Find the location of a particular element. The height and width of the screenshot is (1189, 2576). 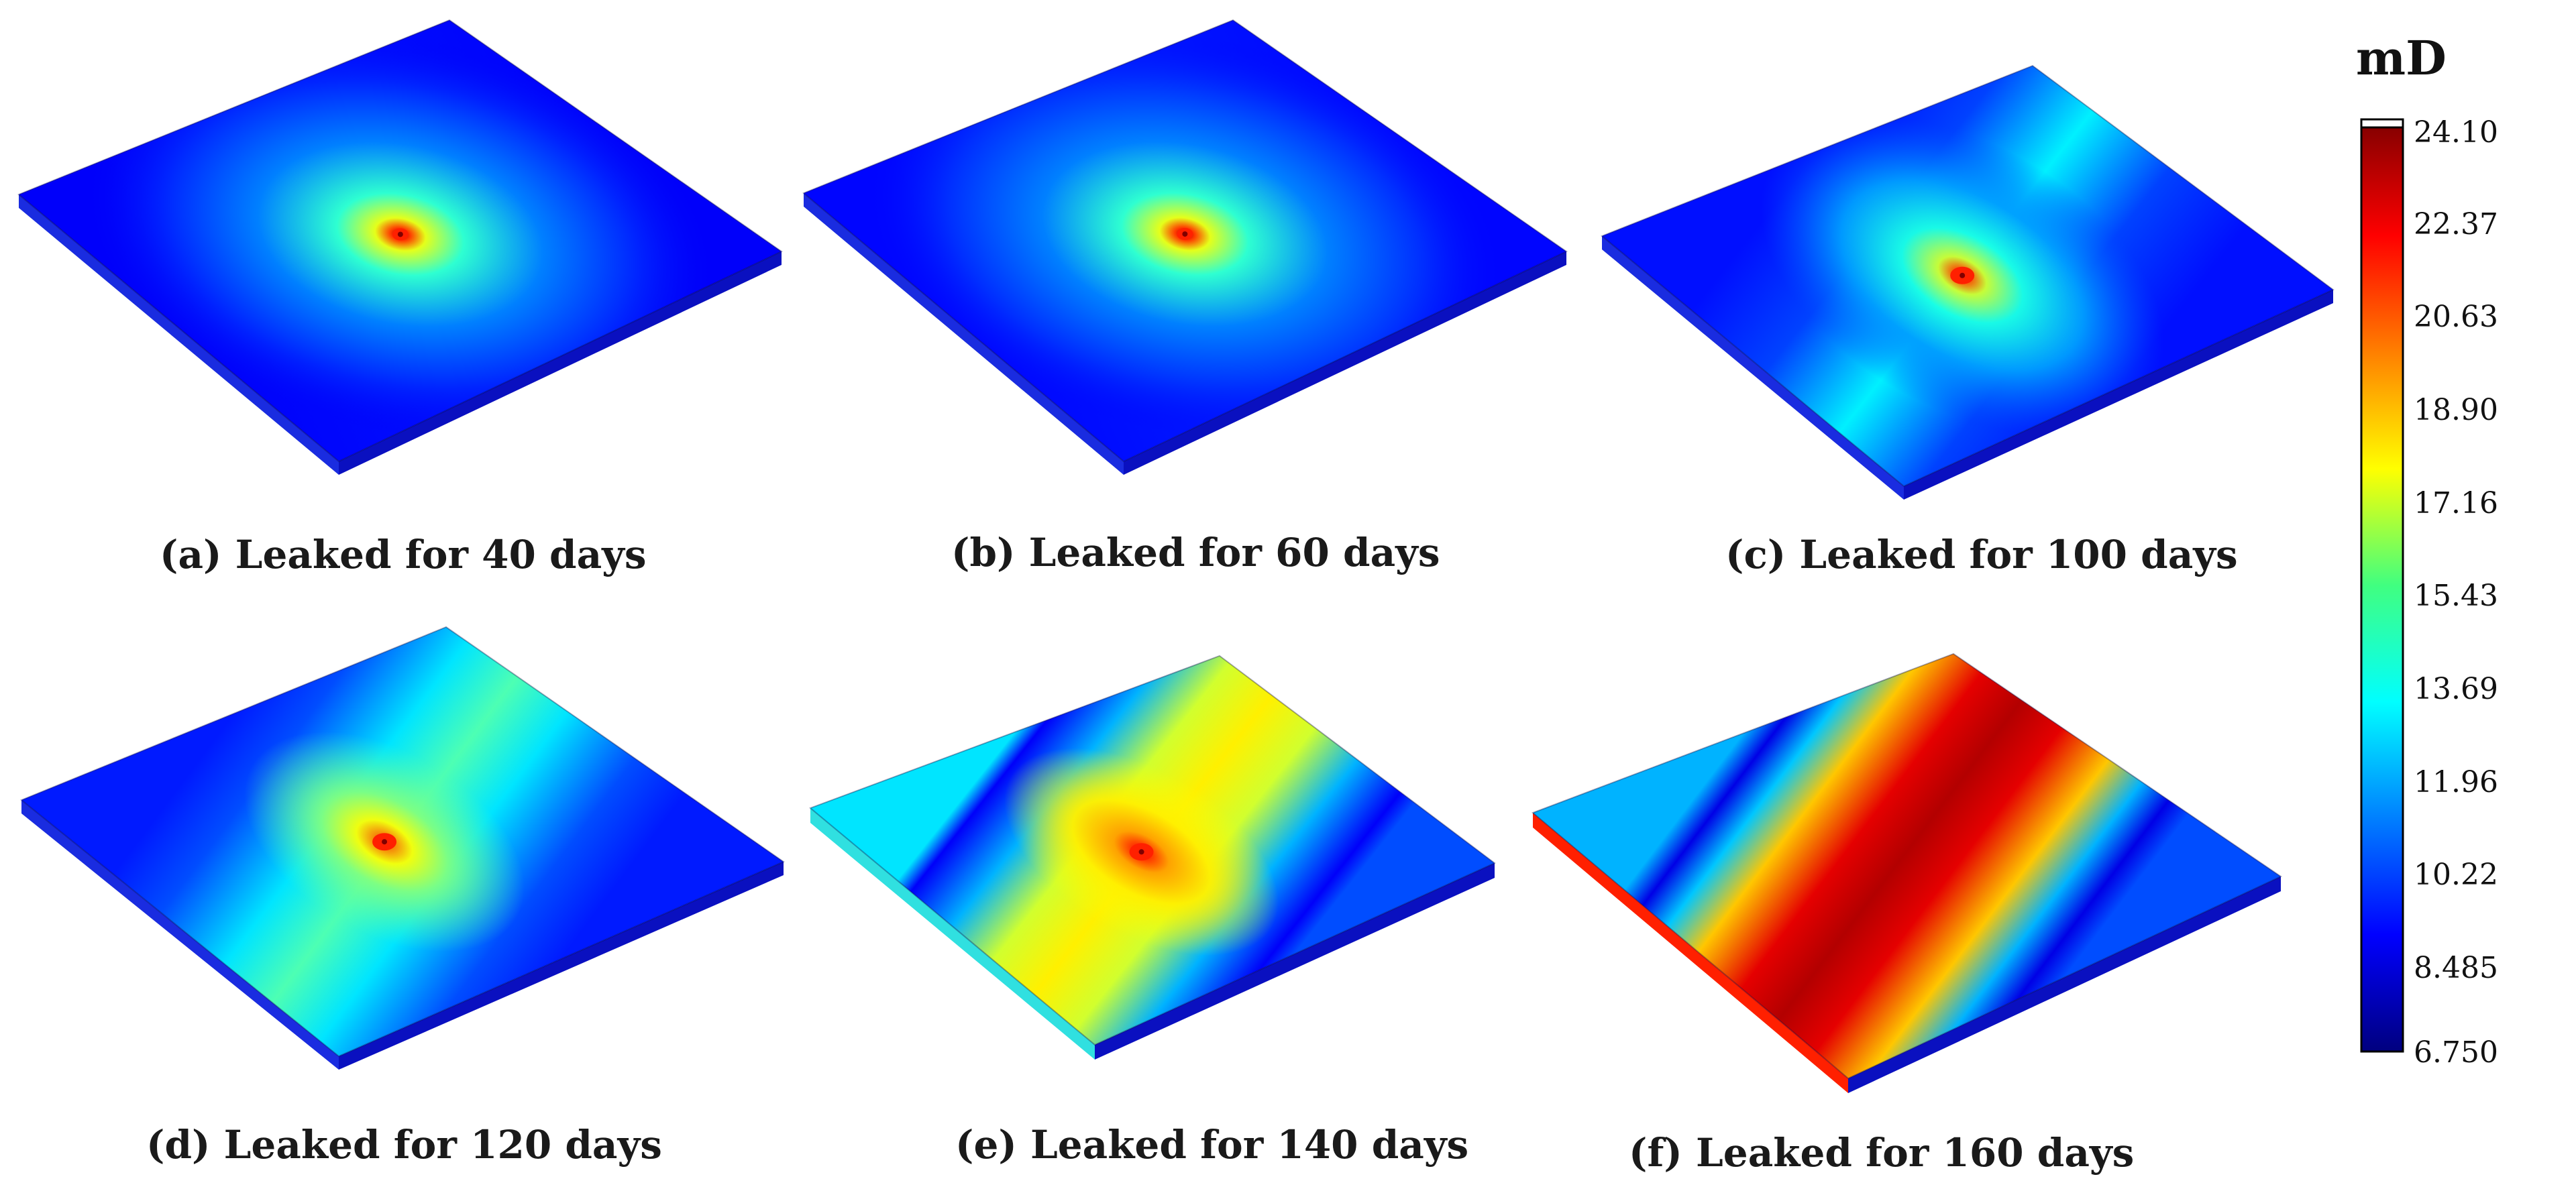

colorbar is located at coordinates (2382, 585).